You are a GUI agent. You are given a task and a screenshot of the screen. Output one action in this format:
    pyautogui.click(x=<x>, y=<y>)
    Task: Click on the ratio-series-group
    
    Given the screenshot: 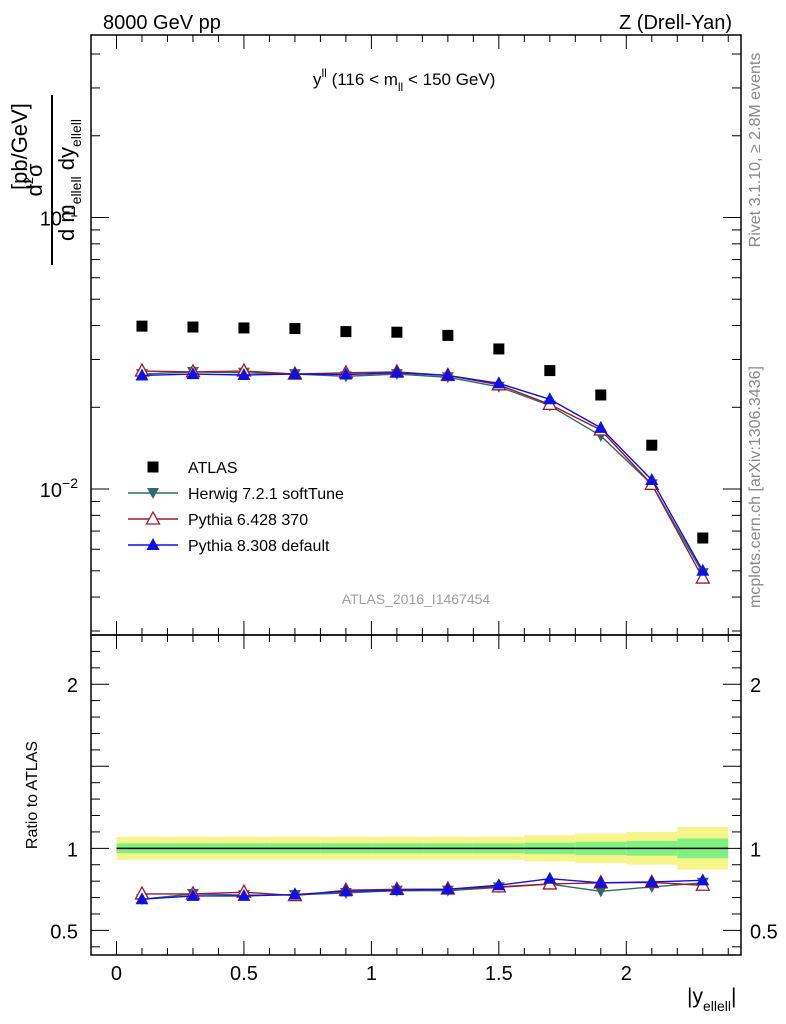 What is the action you would take?
    pyautogui.click(x=422, y=888)
    